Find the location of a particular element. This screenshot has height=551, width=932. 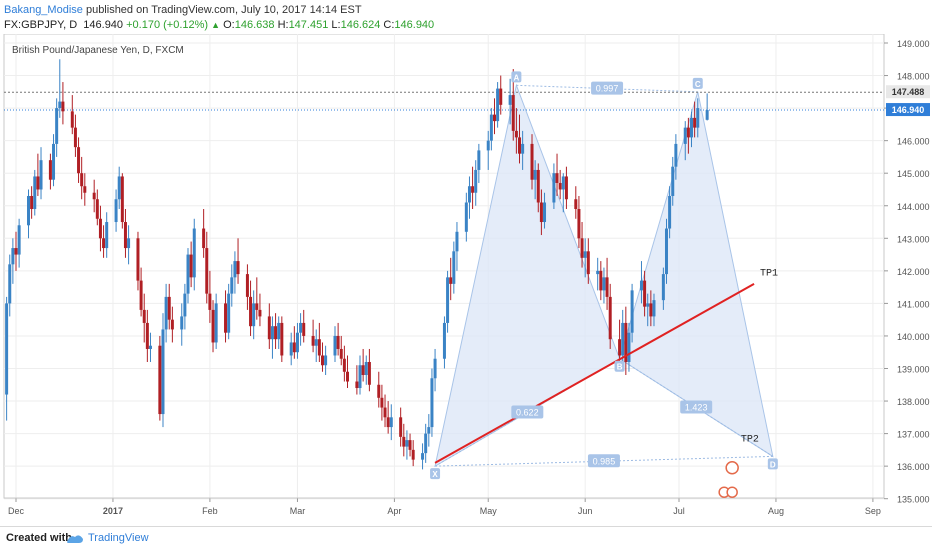

y-tick-label: 140.000 is located at coordinates (913, 337).